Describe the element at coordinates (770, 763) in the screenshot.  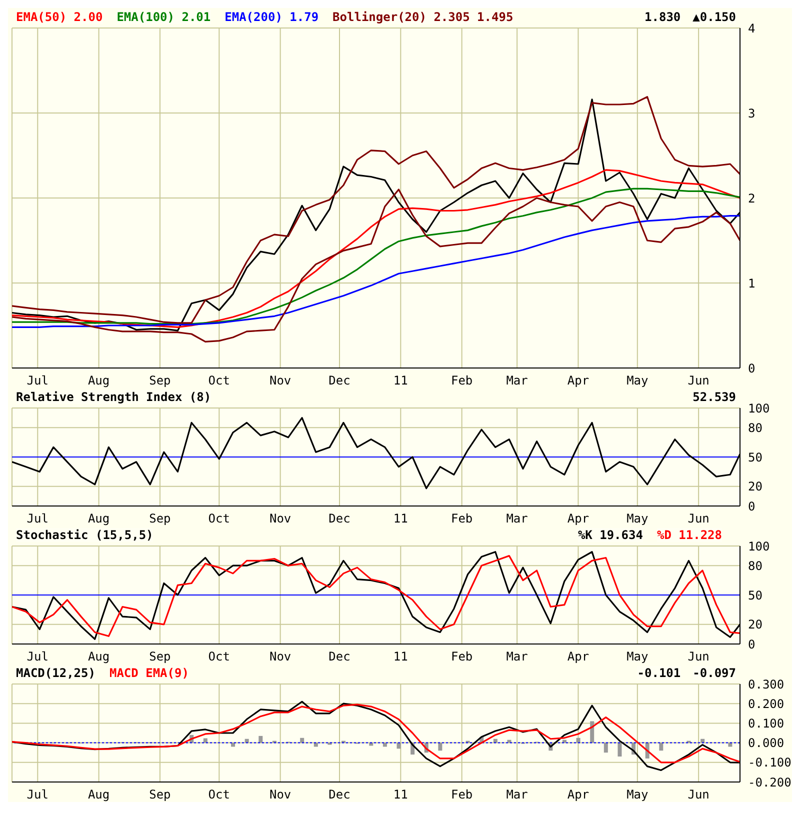
I see `y-tick-label: -0.100` at that location.